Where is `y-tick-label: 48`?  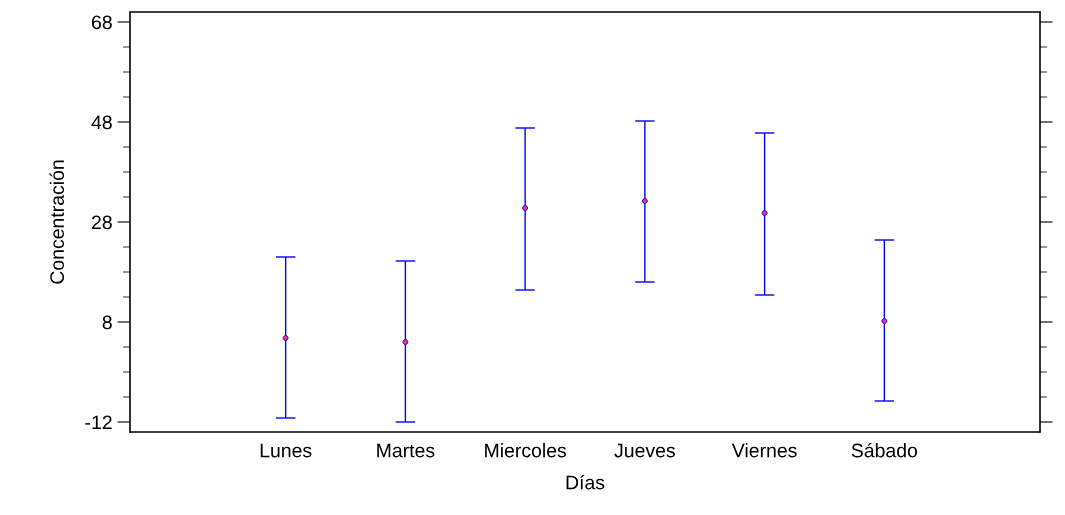 y-tick-label: 48 is located at coordinates (101, 122).